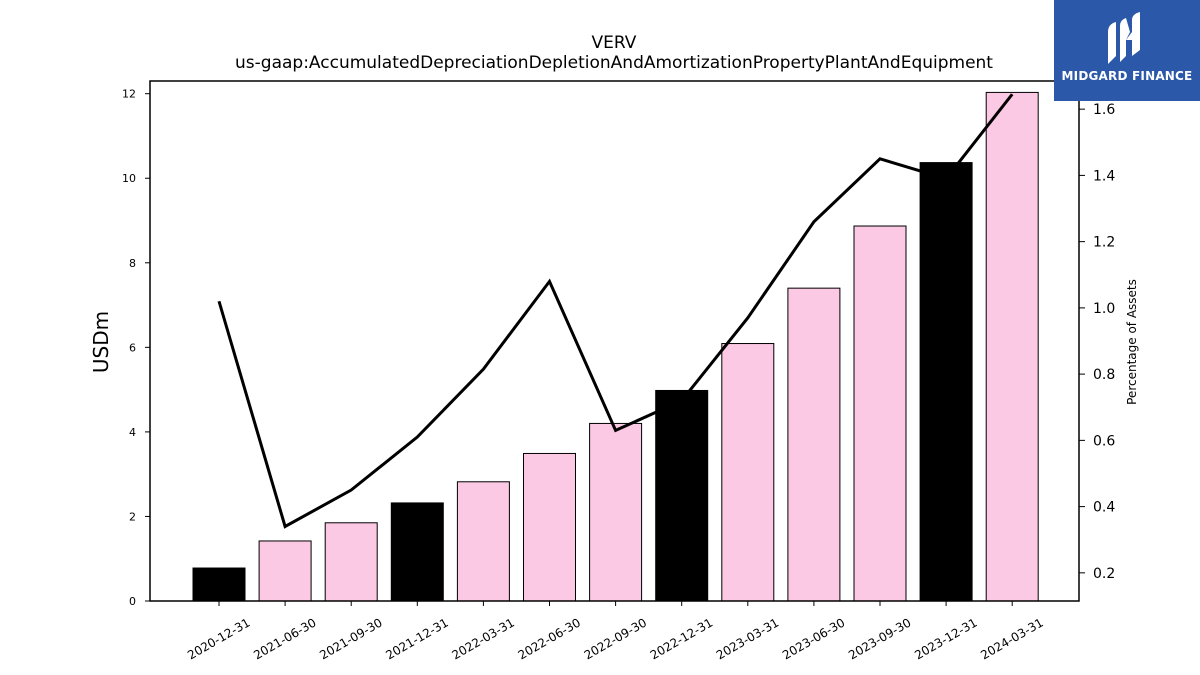 This screenshot has height=675, width=1200. What do you see at coordinates (132, 347) in the screenshot?
I see `y-tick-label: 6` at bounding box center [132, 347].